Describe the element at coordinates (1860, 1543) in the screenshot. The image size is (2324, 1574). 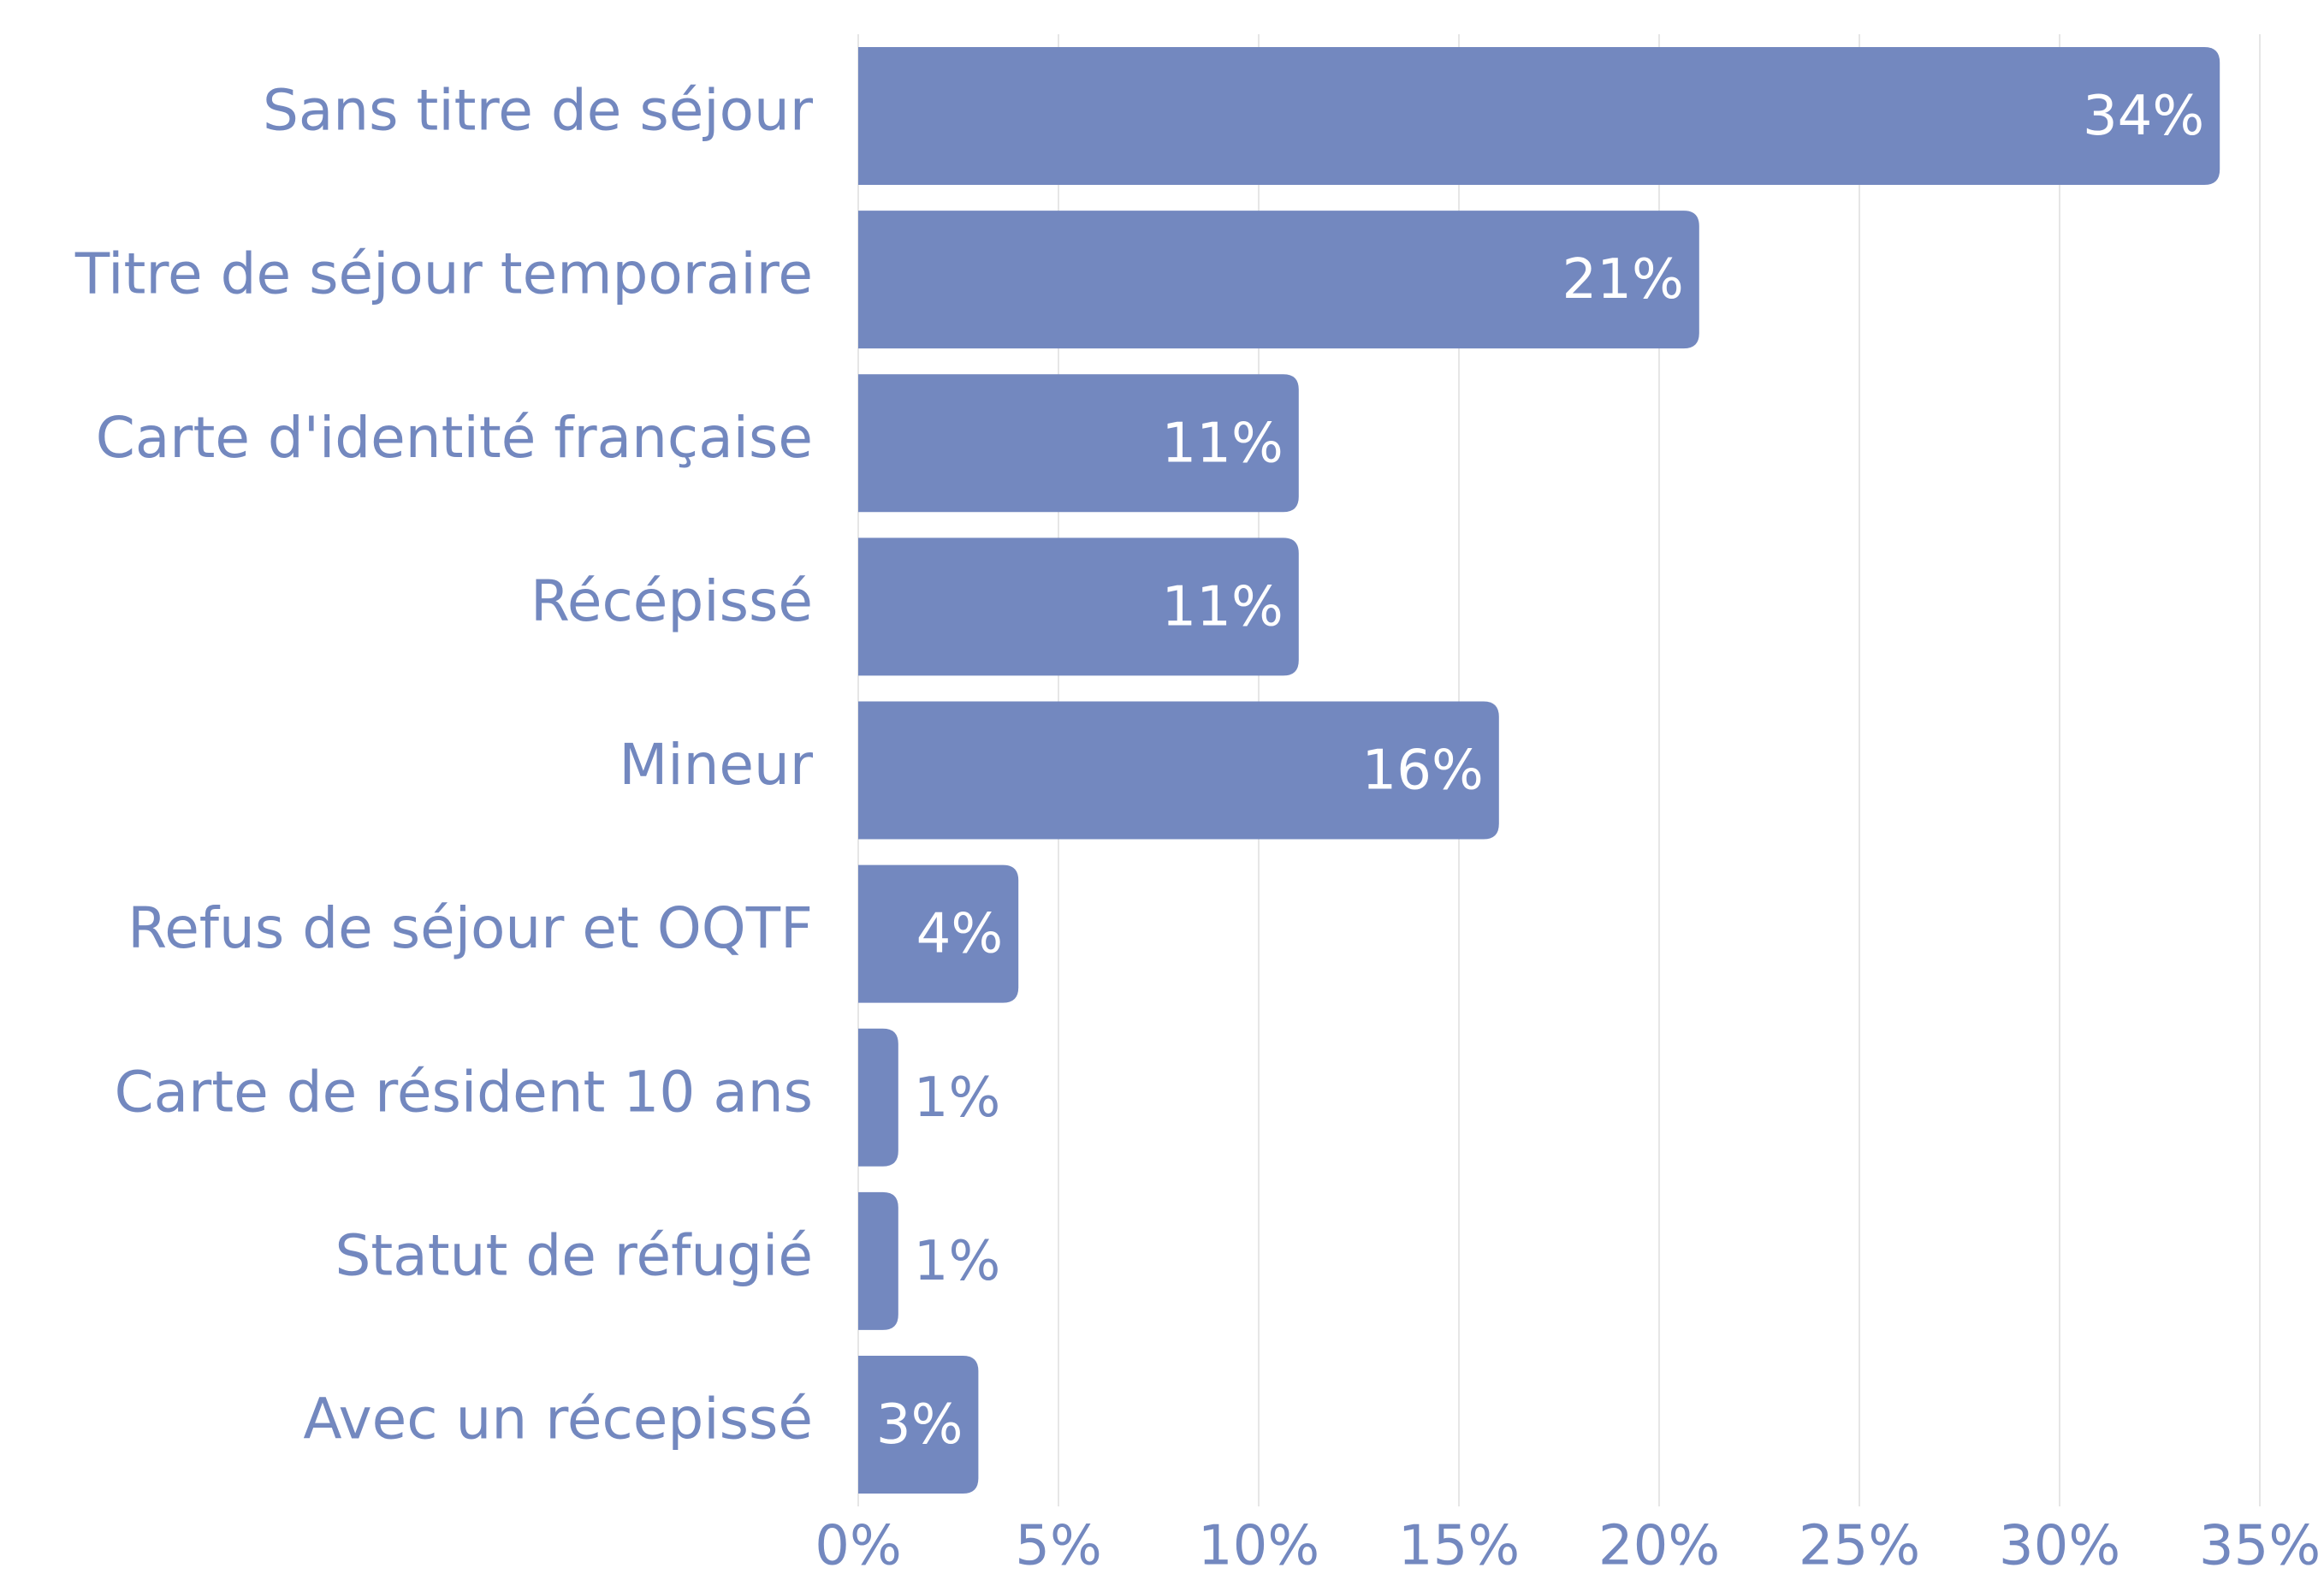
I see `x-tick-label: 25%` at that location.